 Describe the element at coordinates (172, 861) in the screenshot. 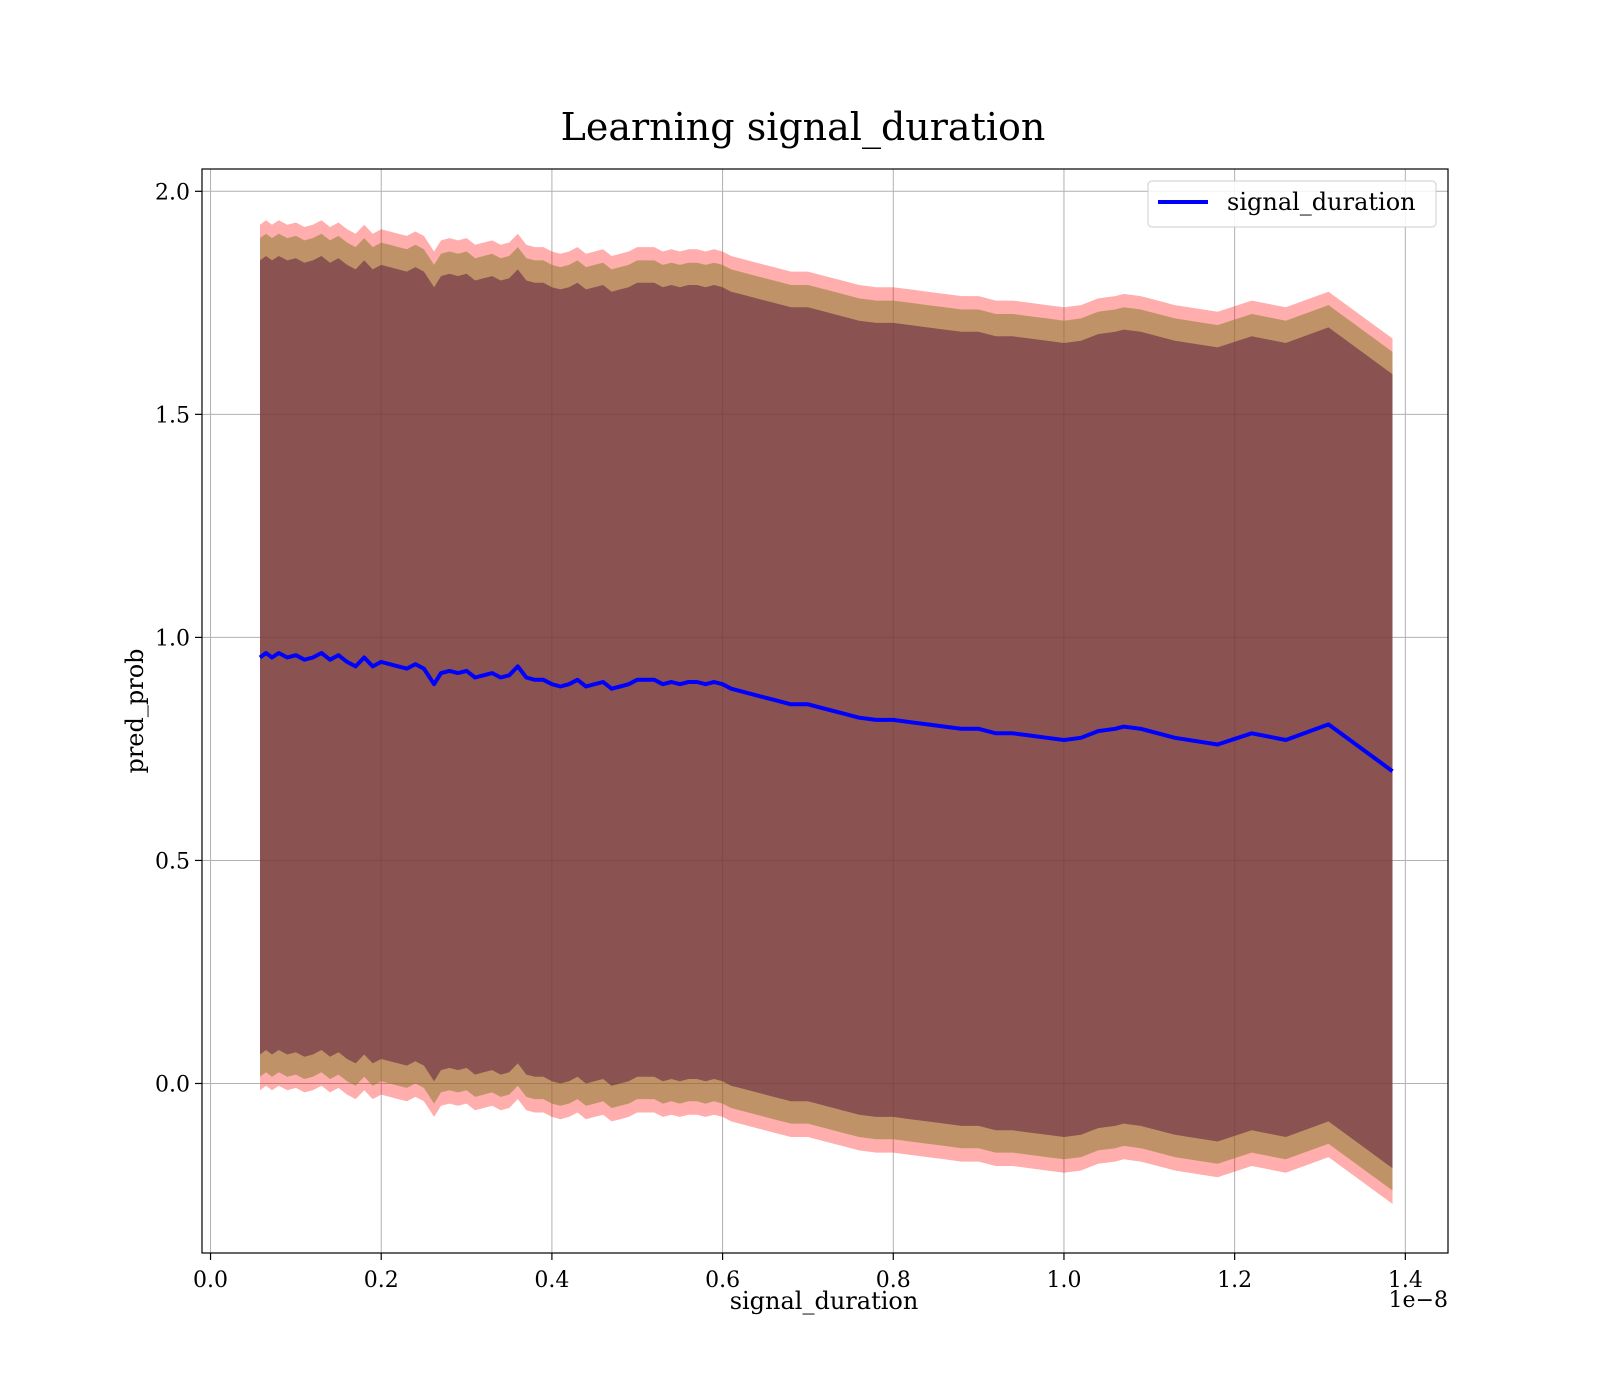

I see `y-tick-label: 0.5` at that location.